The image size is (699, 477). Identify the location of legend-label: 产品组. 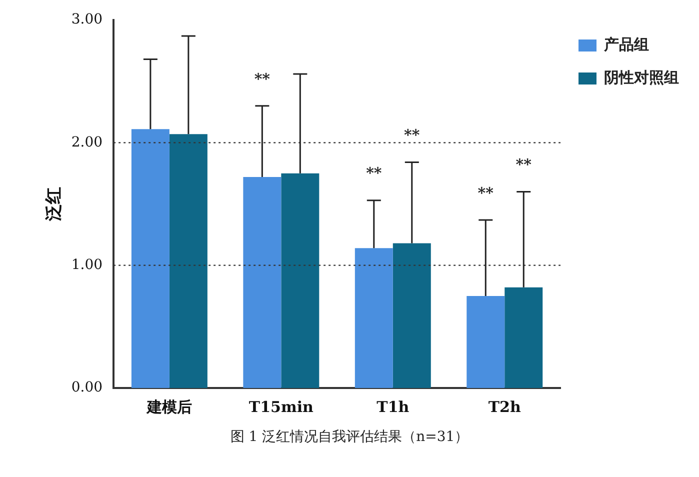
(626, 44).